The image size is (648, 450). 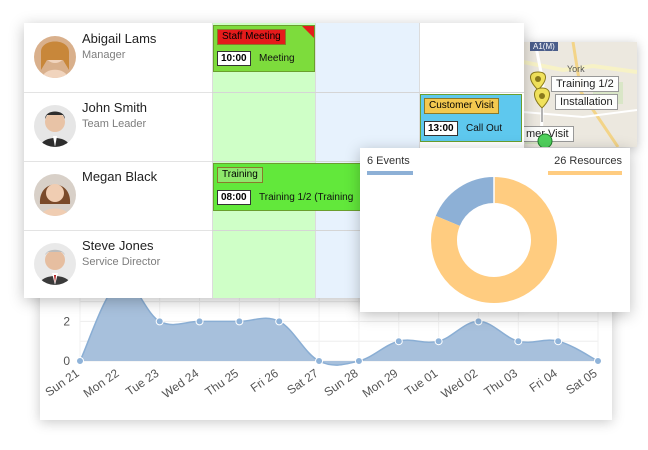 What do you see at coordinates (302, 382) in the screenshot?
I see `x-tick-label: Sat 27` at bounding box center [302, 382].